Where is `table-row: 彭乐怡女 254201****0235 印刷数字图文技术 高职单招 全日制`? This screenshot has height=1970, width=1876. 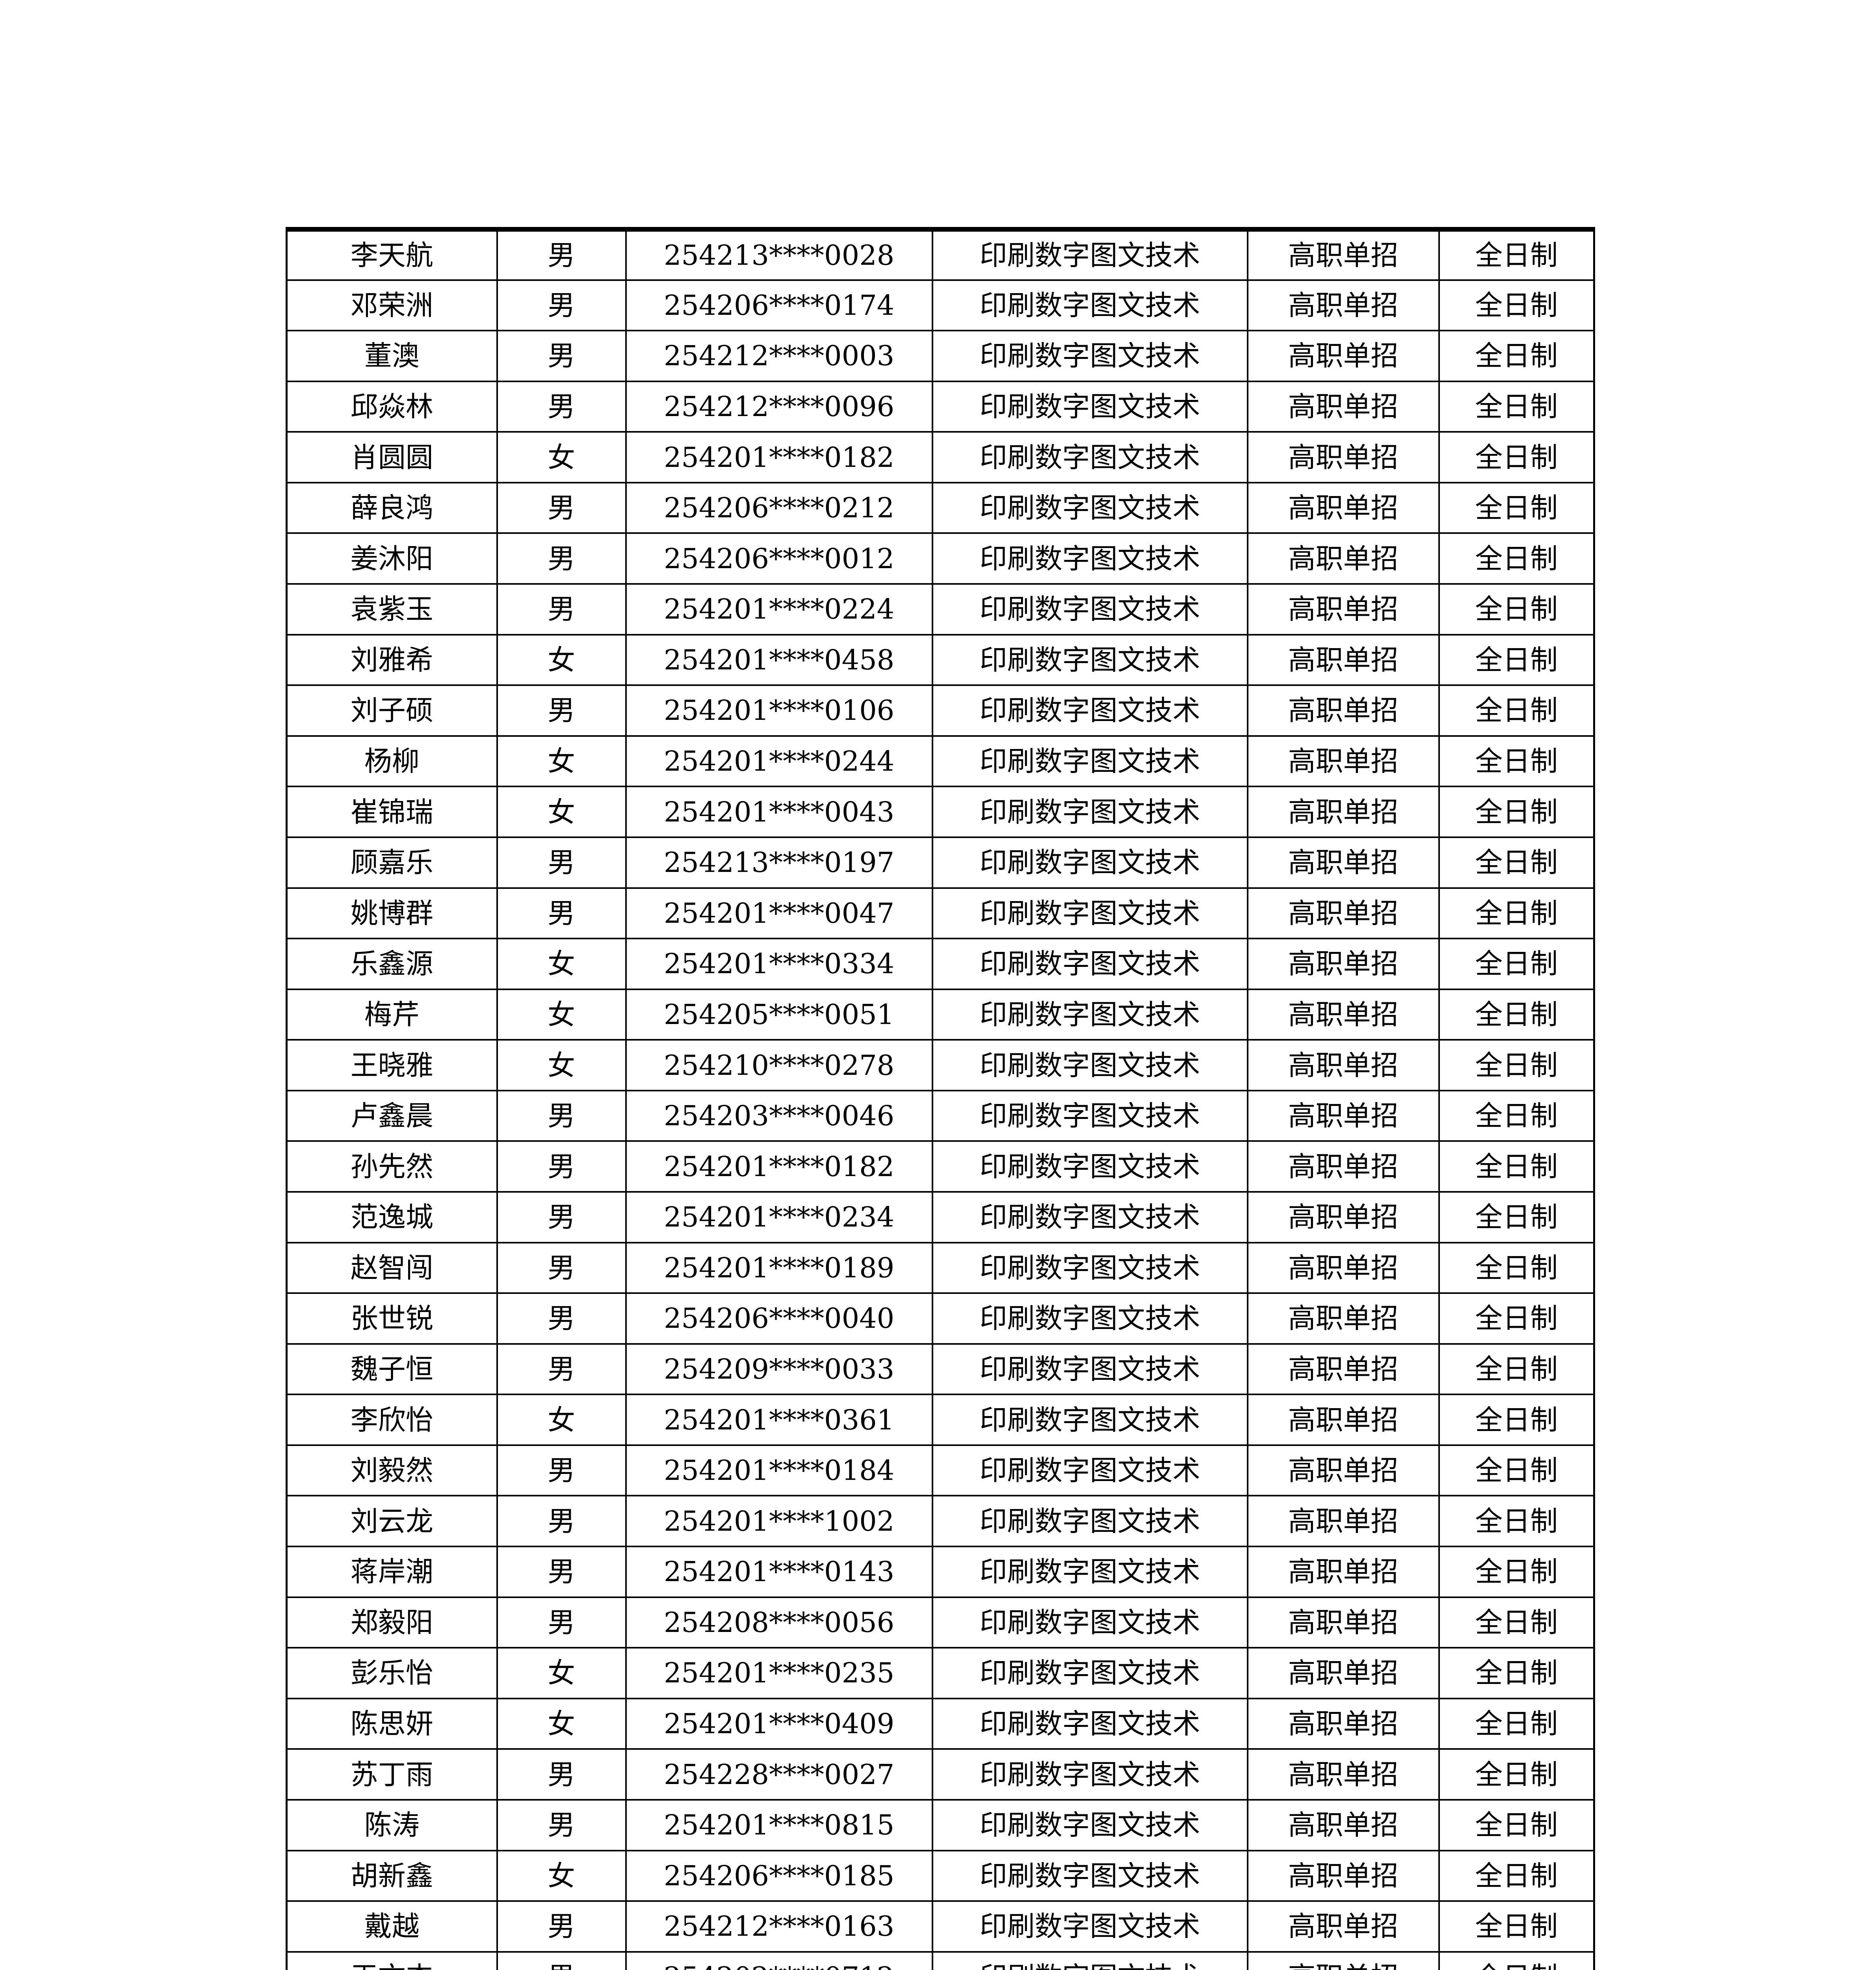 table-row: 彭乐怡女 254201****0235 印刷数字图文技术 高职单招 全日制 is located at coordinates (940, 1673).